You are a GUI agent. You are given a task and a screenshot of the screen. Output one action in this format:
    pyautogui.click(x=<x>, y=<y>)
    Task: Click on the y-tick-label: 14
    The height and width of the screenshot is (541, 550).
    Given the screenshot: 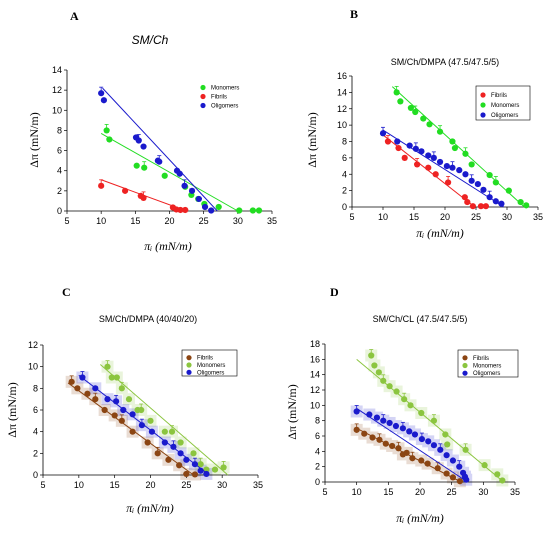 What is the action you would take?
    pyautogui.click(x=315, y=375)
    